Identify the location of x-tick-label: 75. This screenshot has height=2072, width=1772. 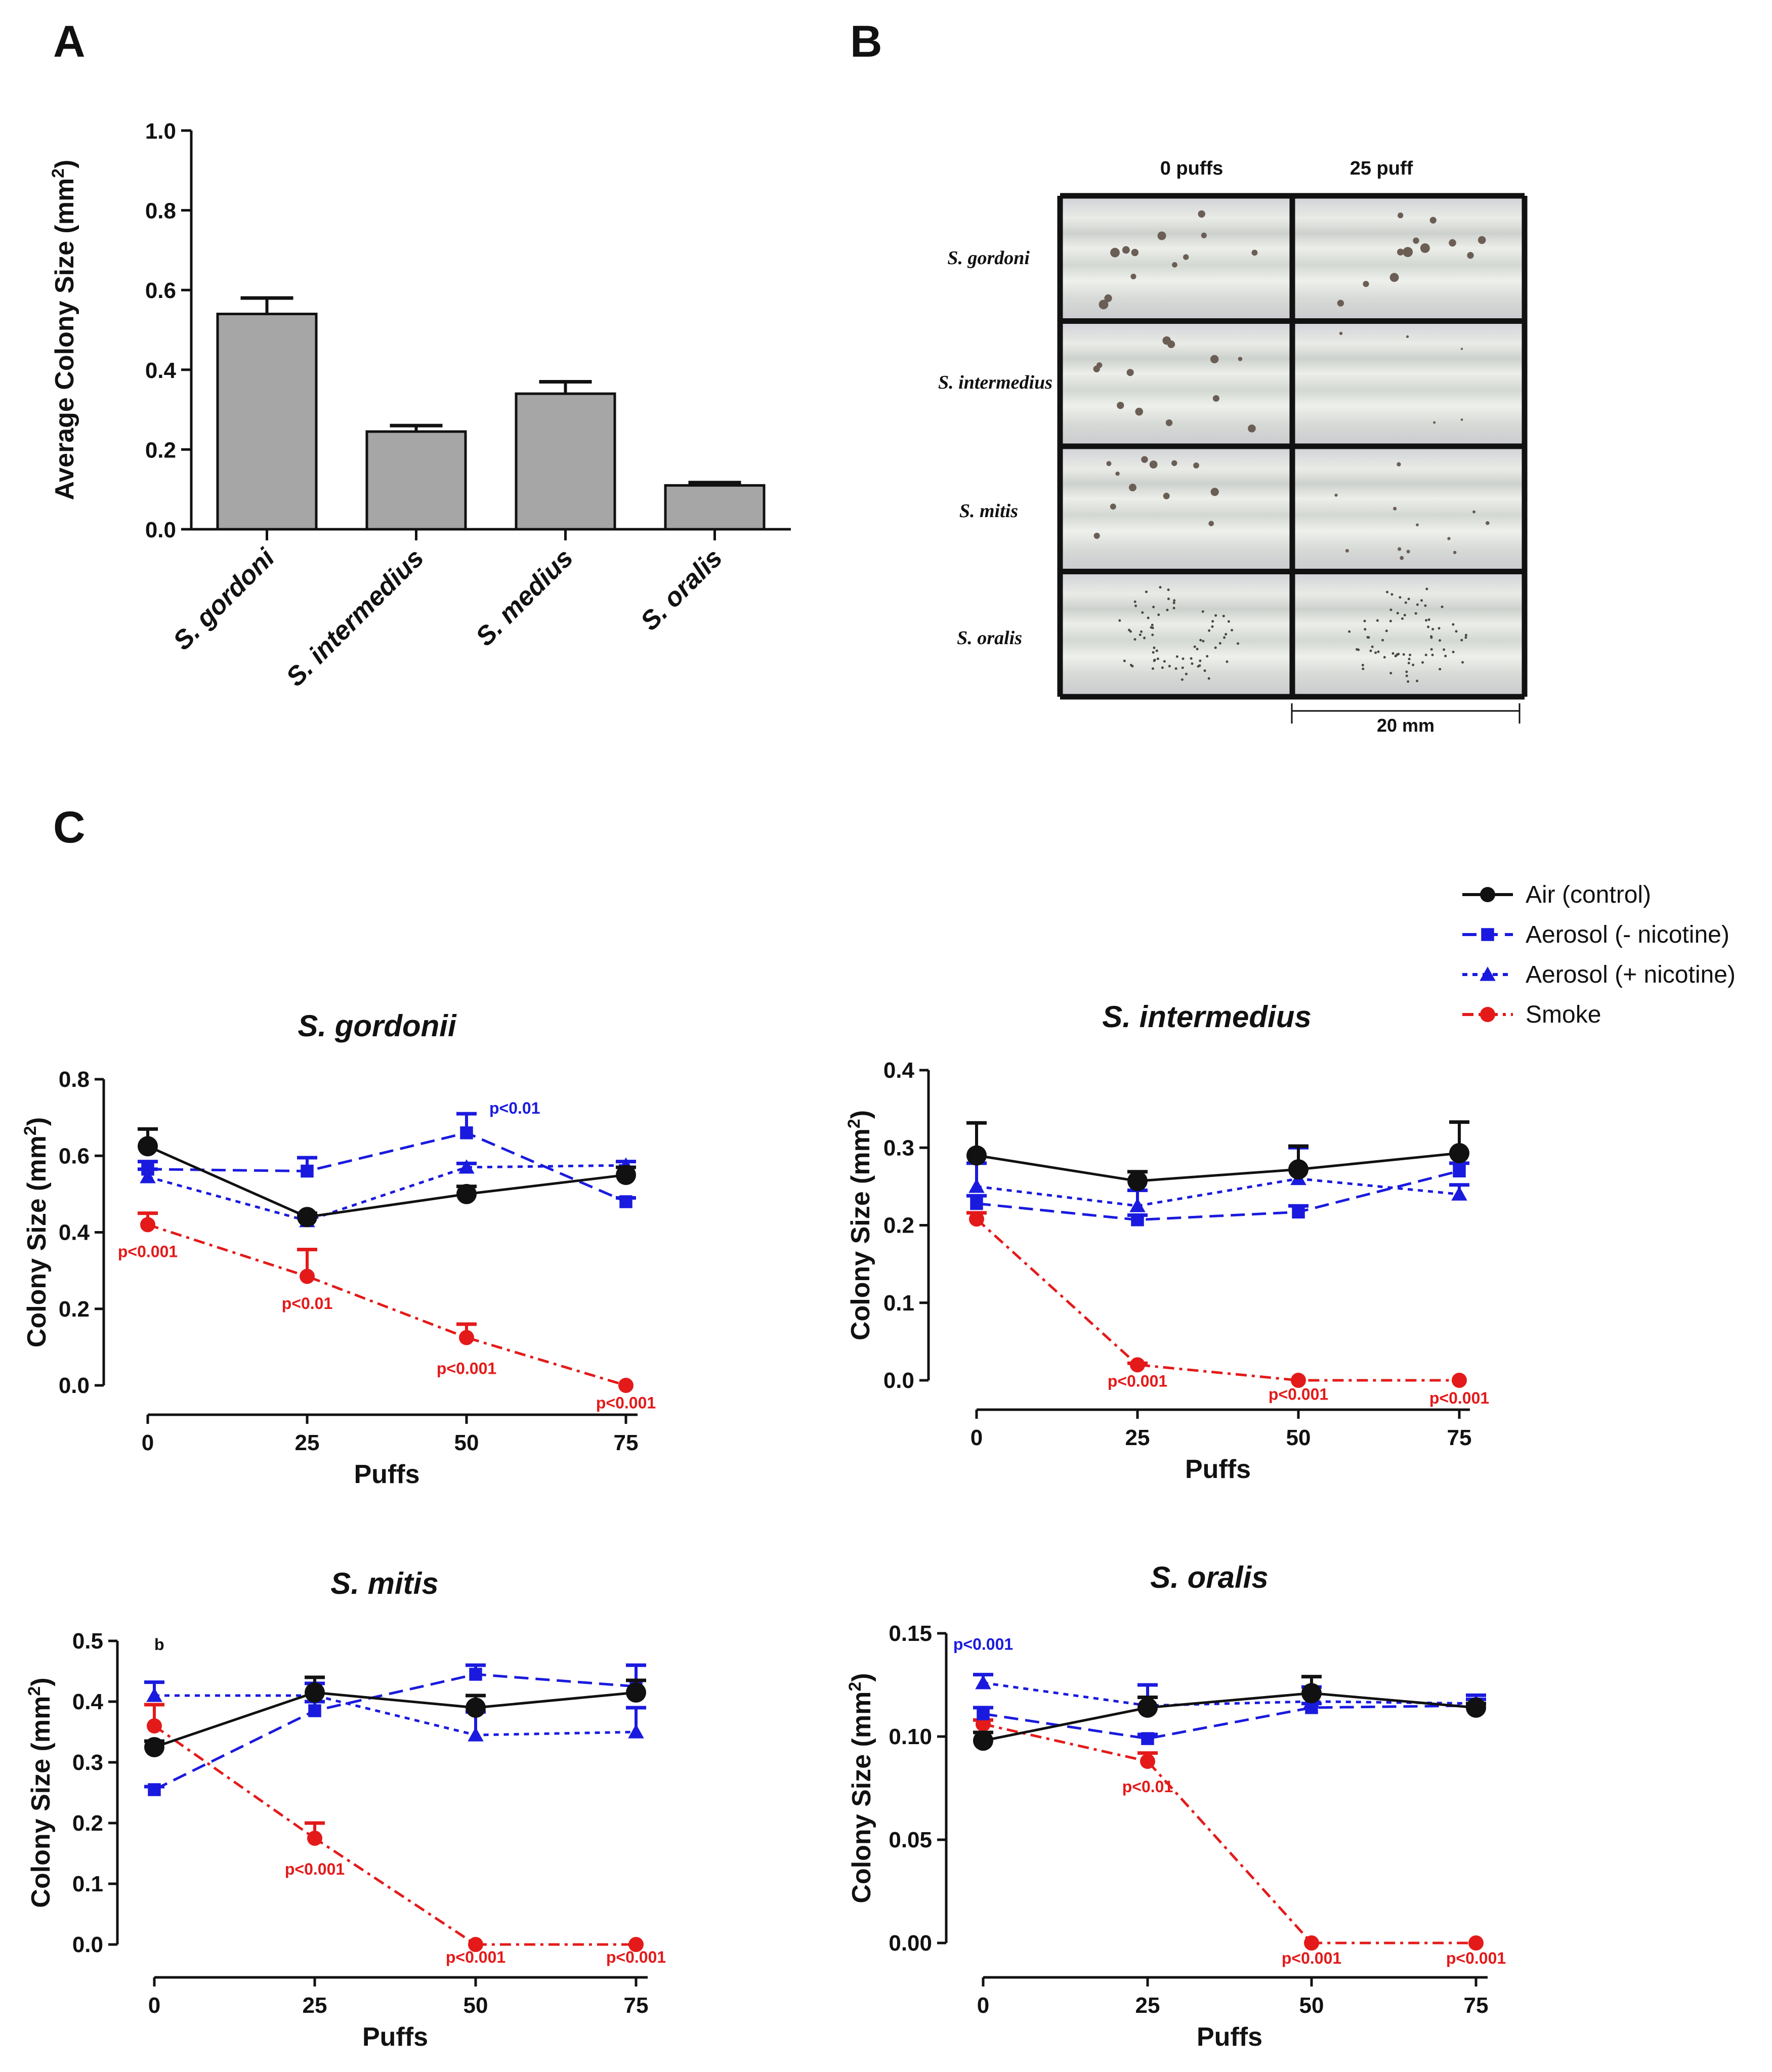
(626, 1442).